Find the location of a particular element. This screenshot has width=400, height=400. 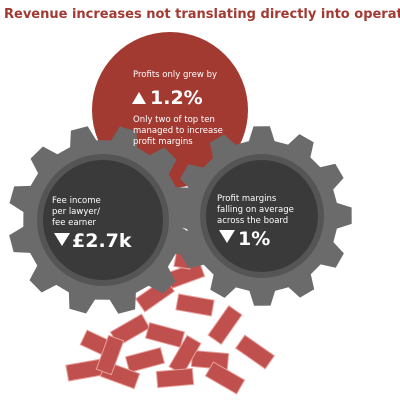

up-arrow is located at coordinates (139, 98).